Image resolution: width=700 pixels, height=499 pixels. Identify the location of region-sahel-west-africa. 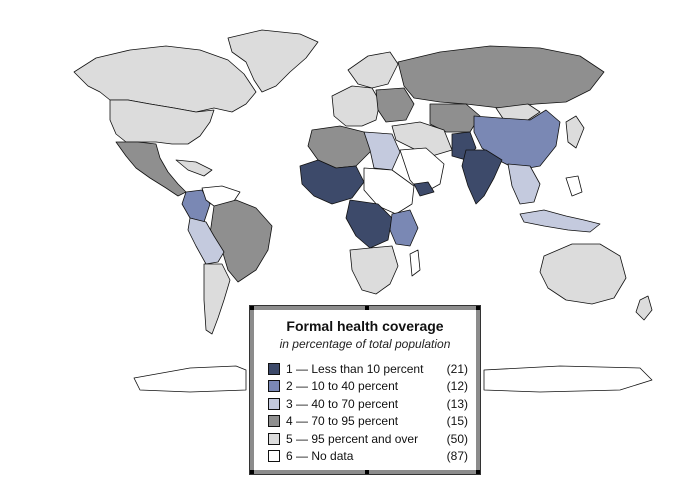
(332, 182).